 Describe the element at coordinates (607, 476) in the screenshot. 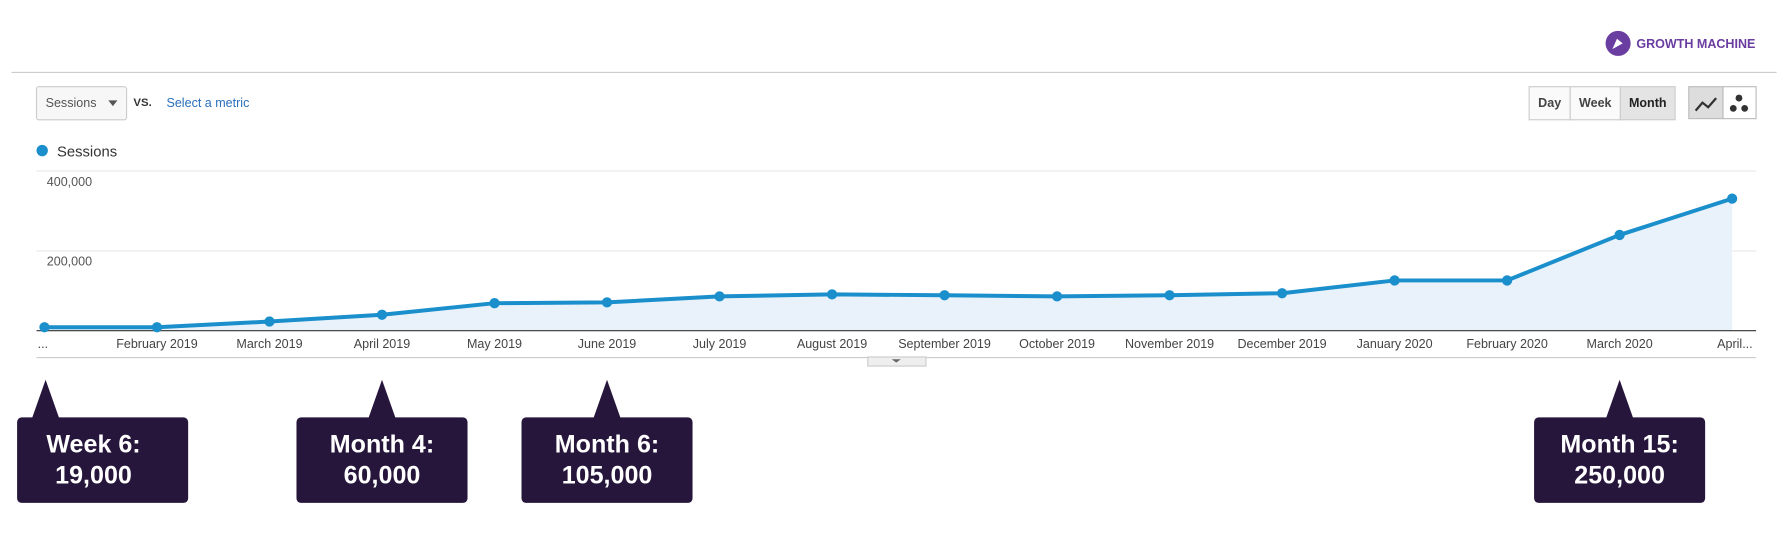

I see `callout-text: 105,000` at that location.